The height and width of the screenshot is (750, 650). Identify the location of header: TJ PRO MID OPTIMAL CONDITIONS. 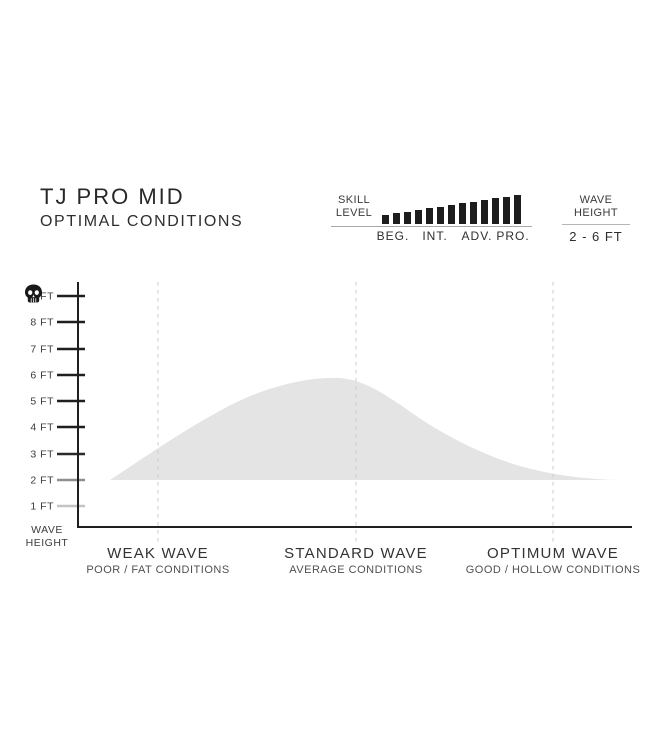
(141, 208).